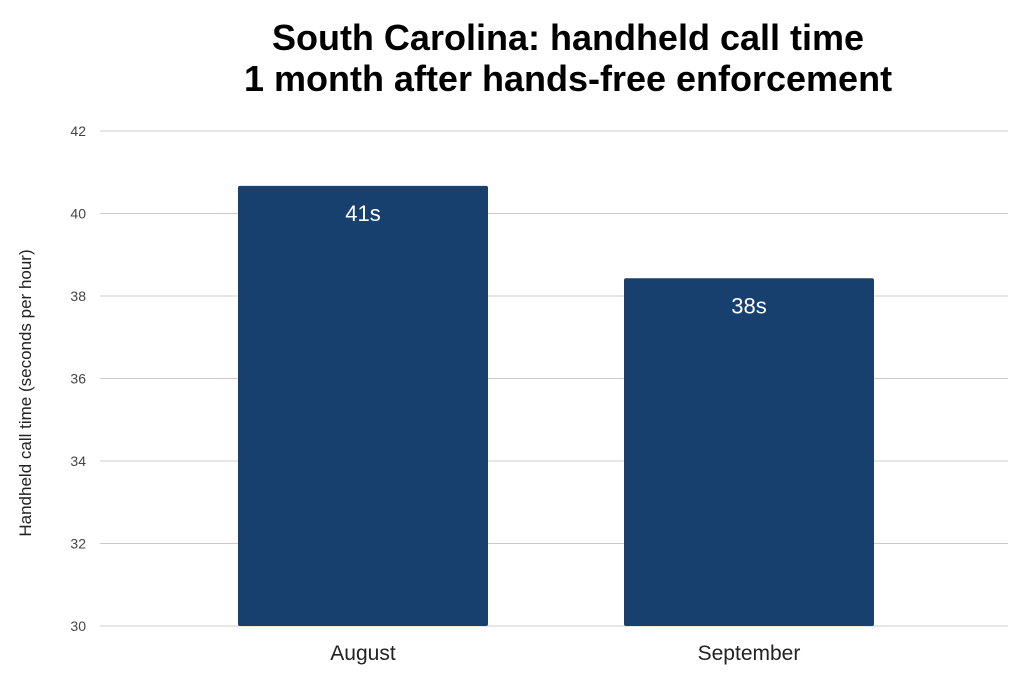 This screenshot has width=1024, height=680. What do you see at coordinates (568, 78) in the screenshot?
I see `chart-title-line: 1 month after hands-free enforcement` at bounding box center [568, 78].